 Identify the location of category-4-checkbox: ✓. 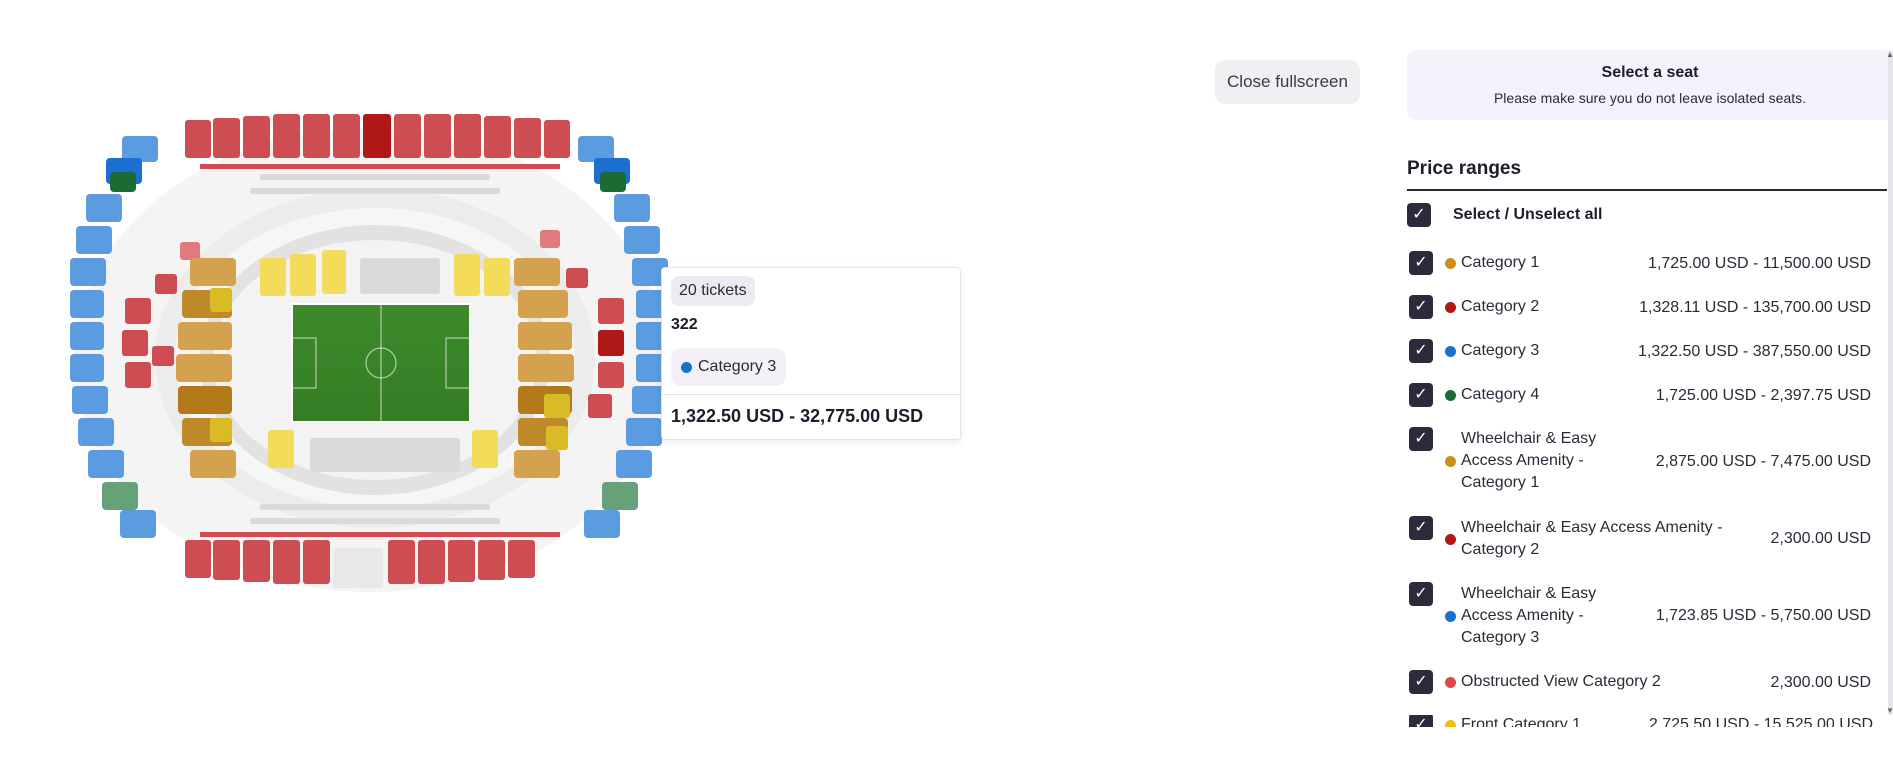
(1421, 395).